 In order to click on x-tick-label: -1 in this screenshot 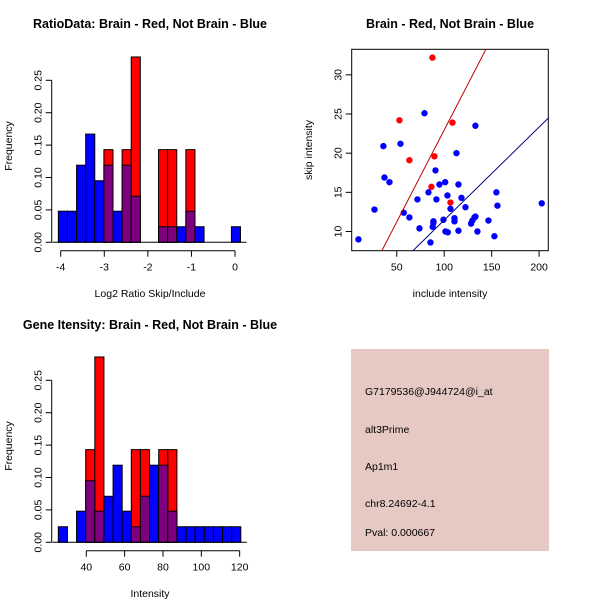, I will do `click(191, 268)`.